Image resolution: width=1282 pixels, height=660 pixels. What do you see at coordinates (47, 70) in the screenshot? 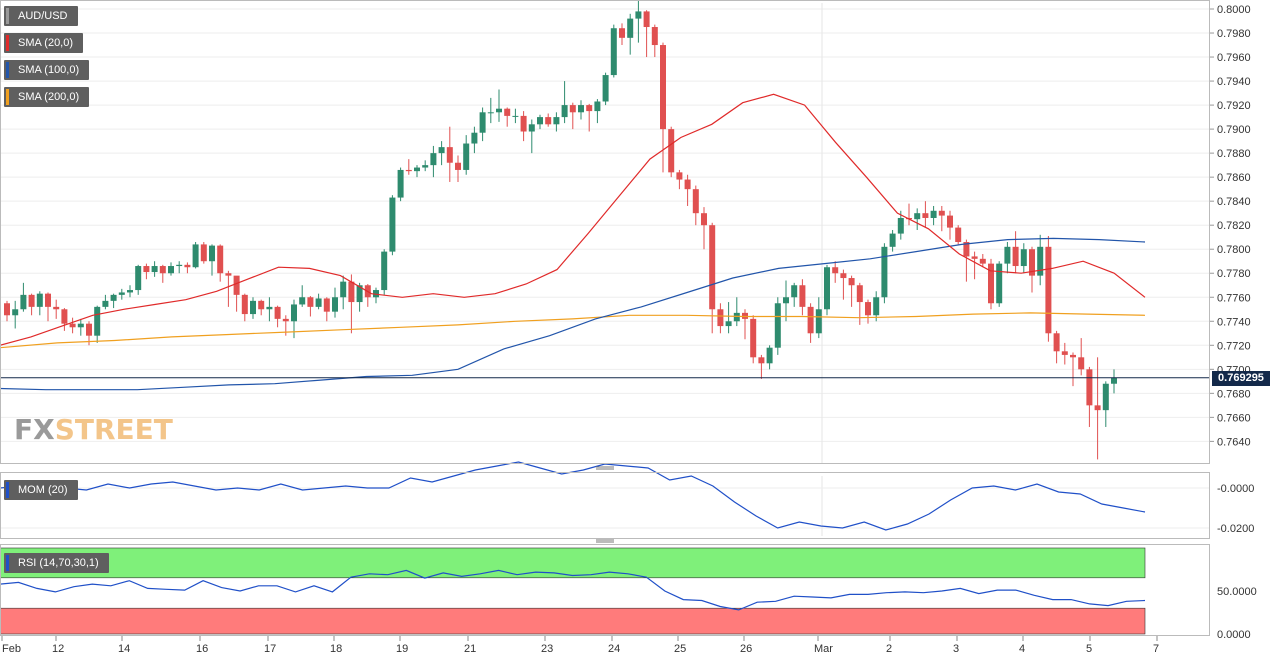
I see `legend-sma100: SMA (100,0)` at bounding box center [47, 70].